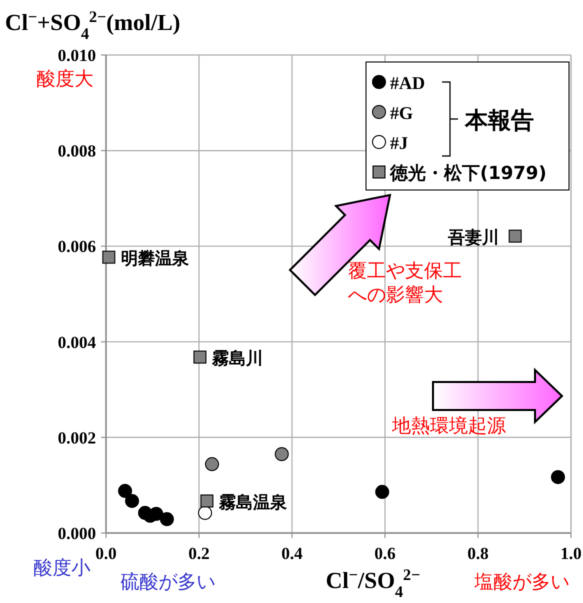 The image size is (583, 603). Describe the element at coordinates (448, 426) in the screenshot. I see `annotation: 地熱環境起源` at that location.